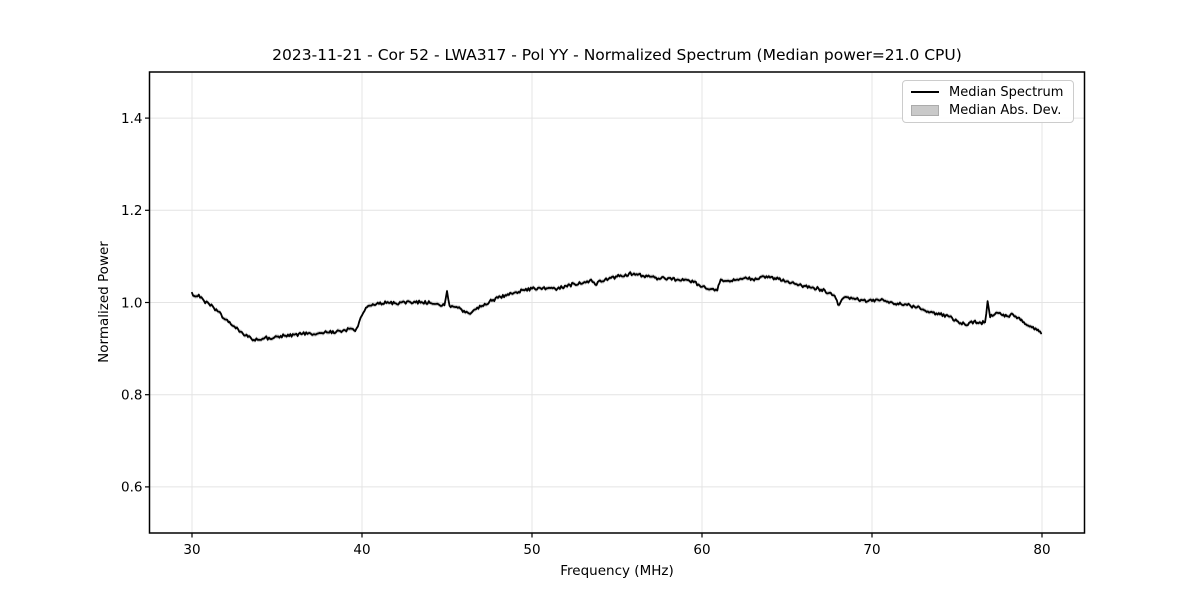  I want to click on mad-band, so click(617, 306).